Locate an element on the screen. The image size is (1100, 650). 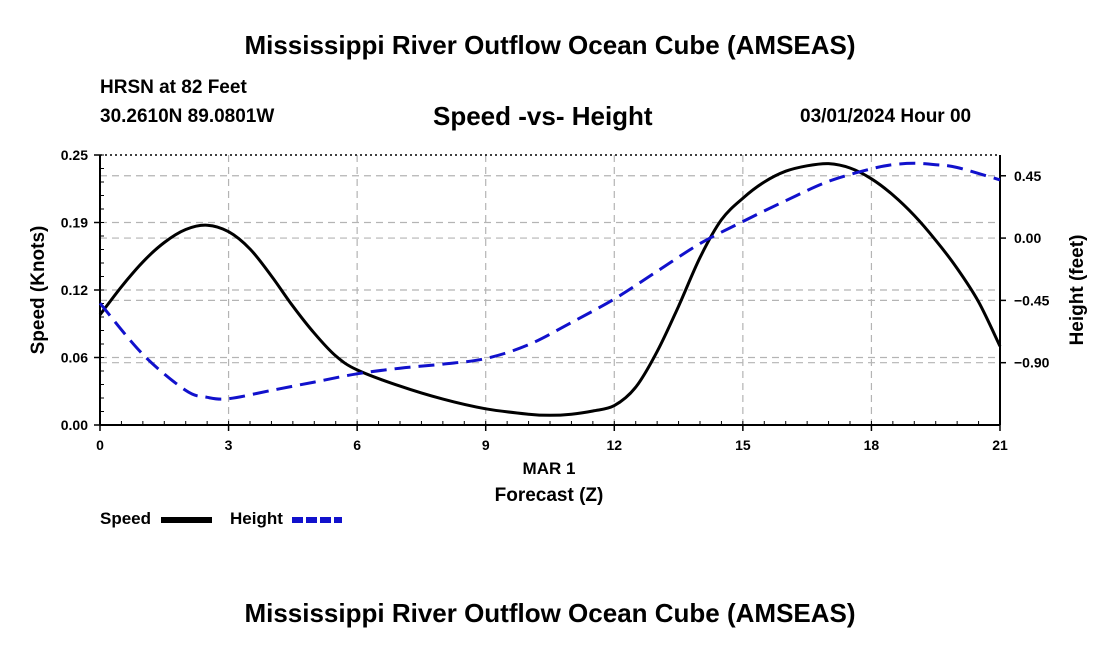
y-tick-label: 0.06 is located at coordinates (74, 358).